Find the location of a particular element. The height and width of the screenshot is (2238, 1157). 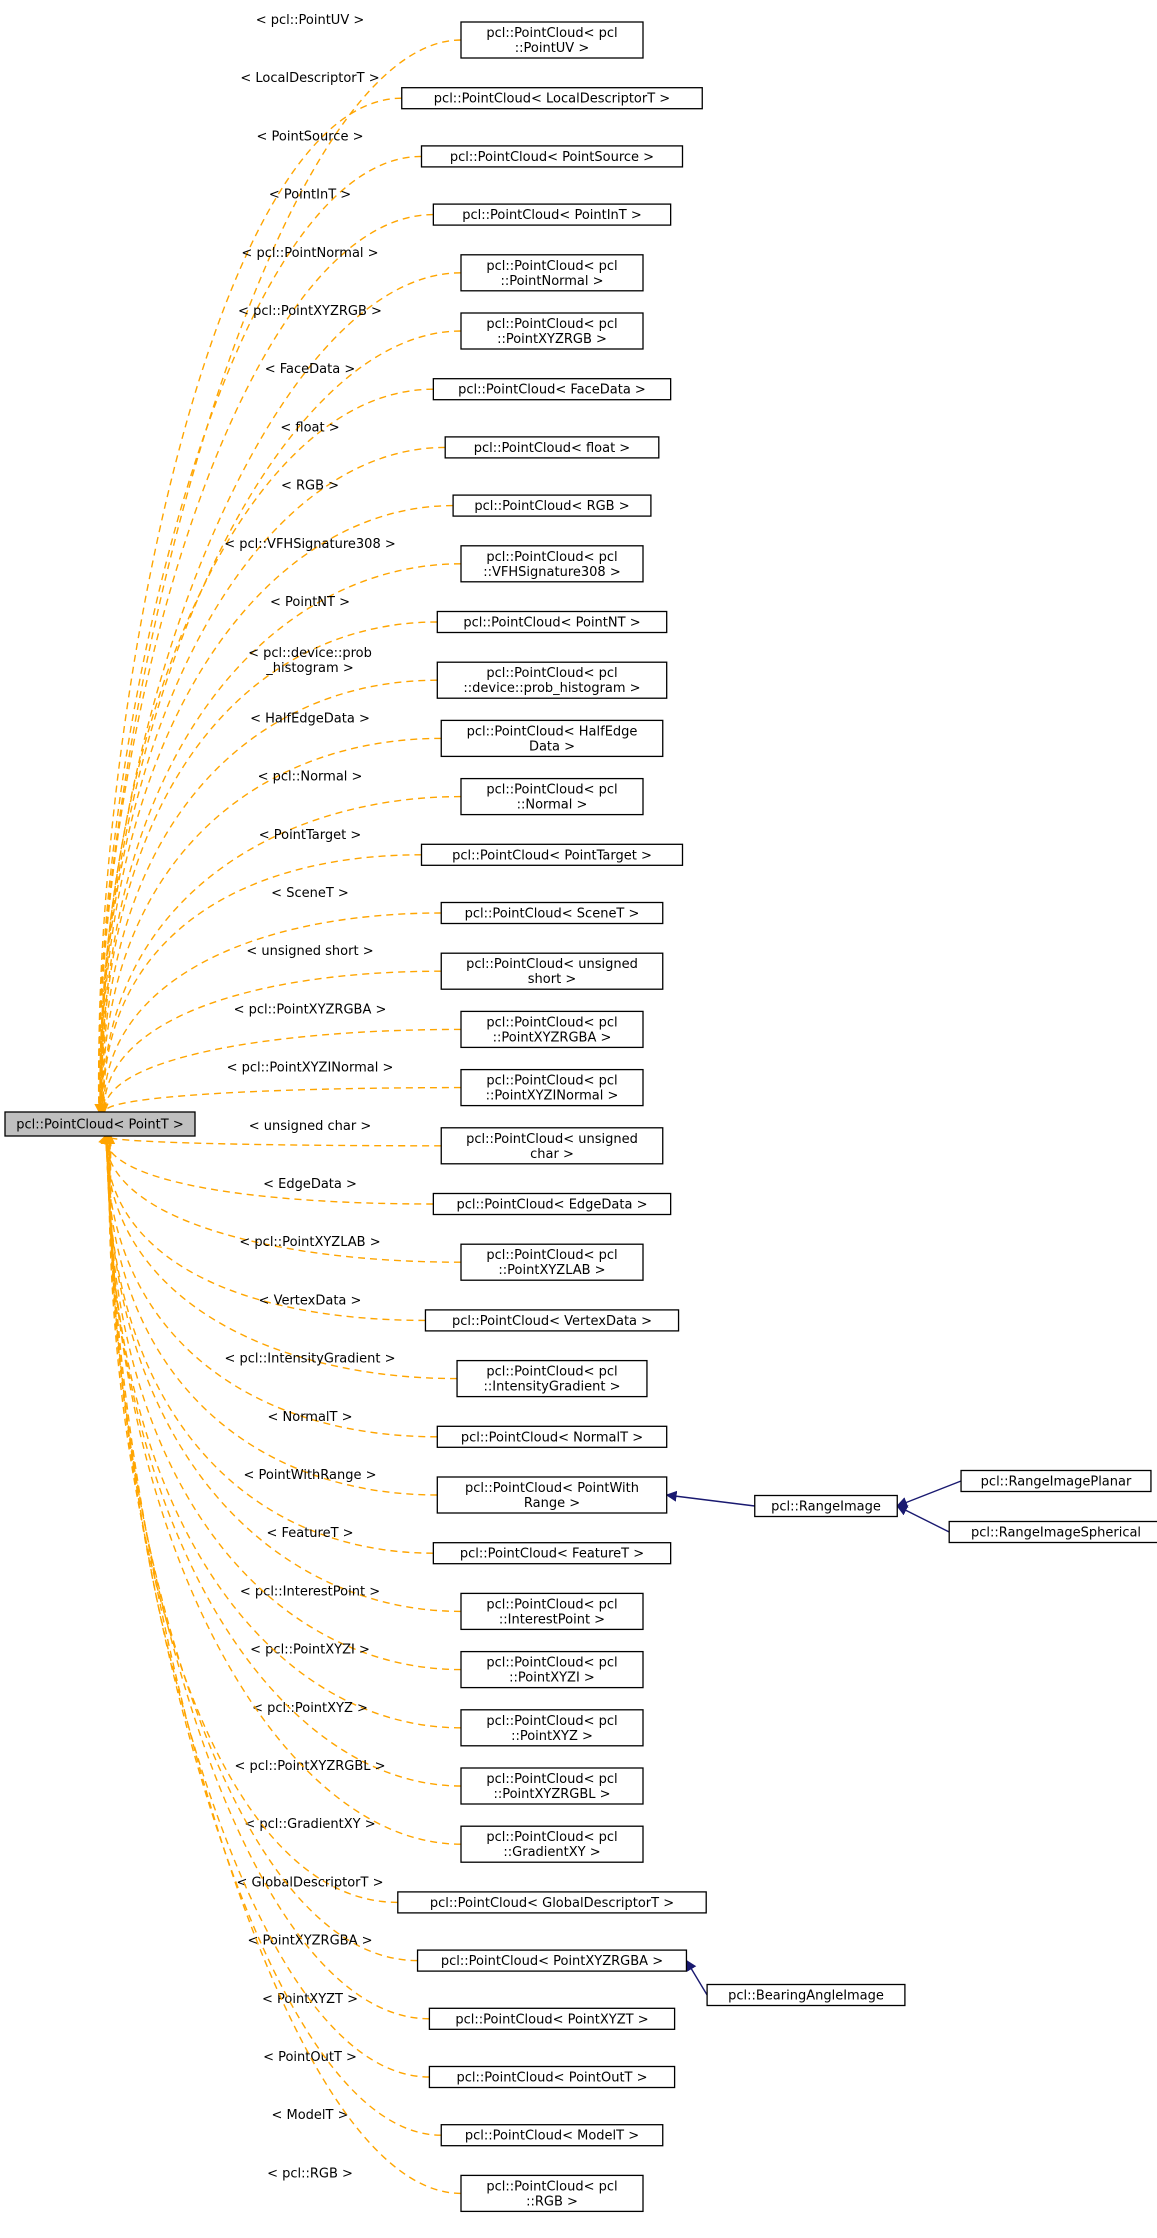

instantiation-node-1: pcl::PointCloud< pcl::PointUV > is located at coordinates (552, 40).